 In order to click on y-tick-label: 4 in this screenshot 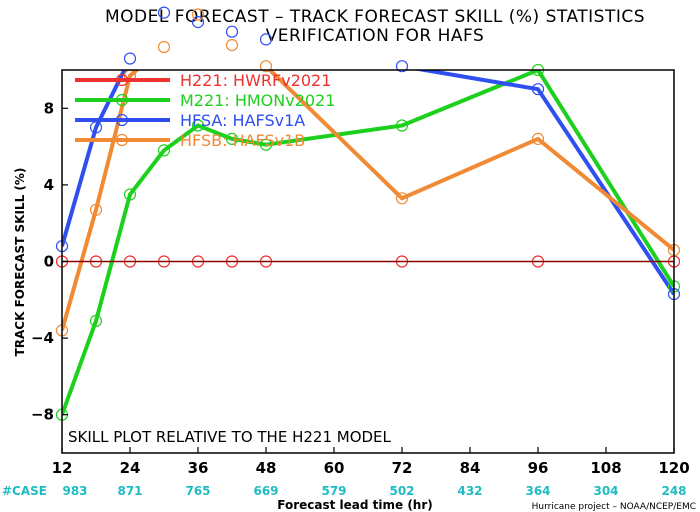, I will do `click(49, 185)`.